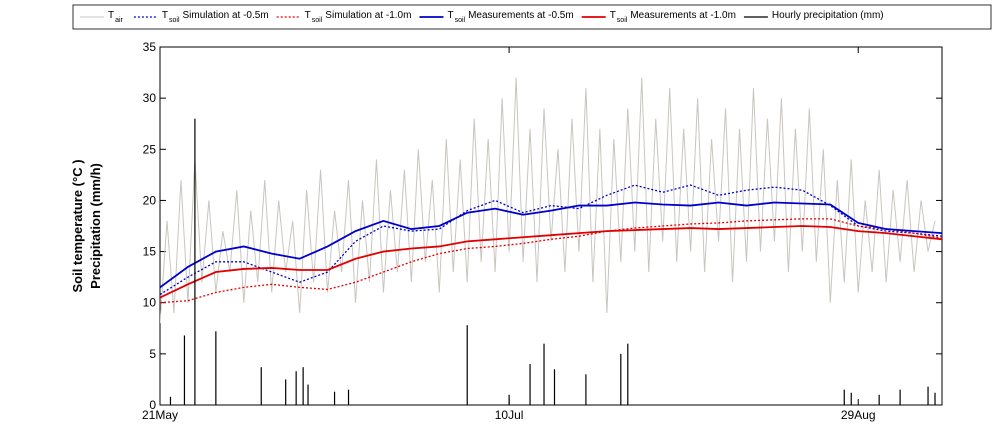 The image size is (995, 430). What do you see at coordinates (77, 225) in the screenshot?
I see `y-axis-label: Soil temperature (°C )` at bounding box center [77, 225].